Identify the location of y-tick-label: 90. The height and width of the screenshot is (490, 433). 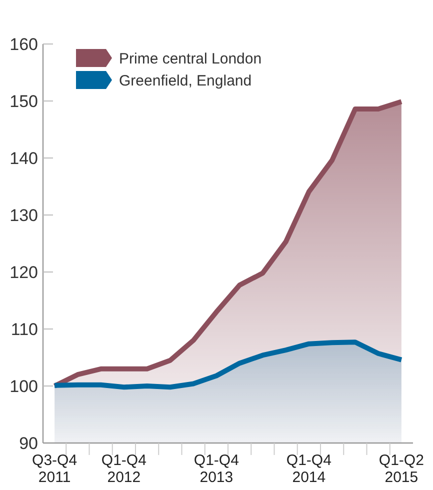
(28, 443).